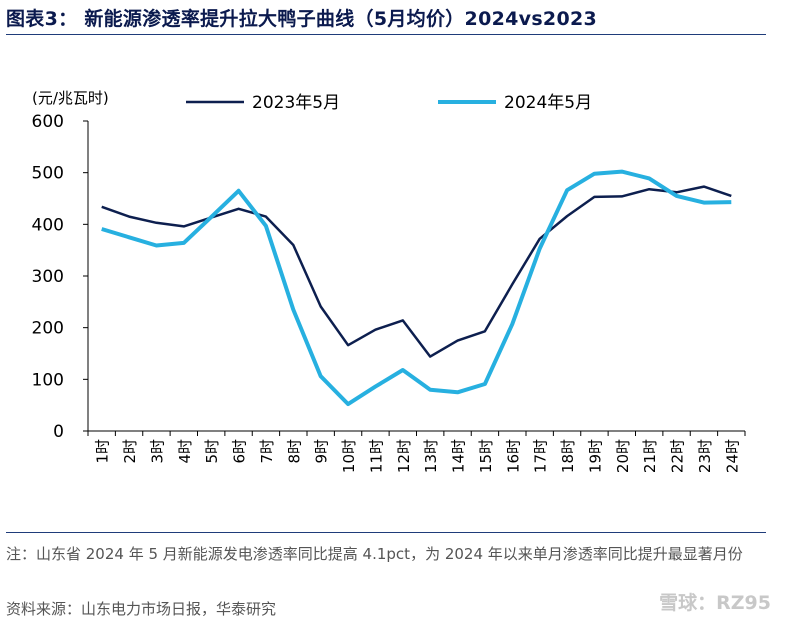 This screenshot has width=785, height=627. What do you see at coordinates (48, 225) in the screenshot?
I see `y-tick-label: 400` at bounding box center [48, 225].